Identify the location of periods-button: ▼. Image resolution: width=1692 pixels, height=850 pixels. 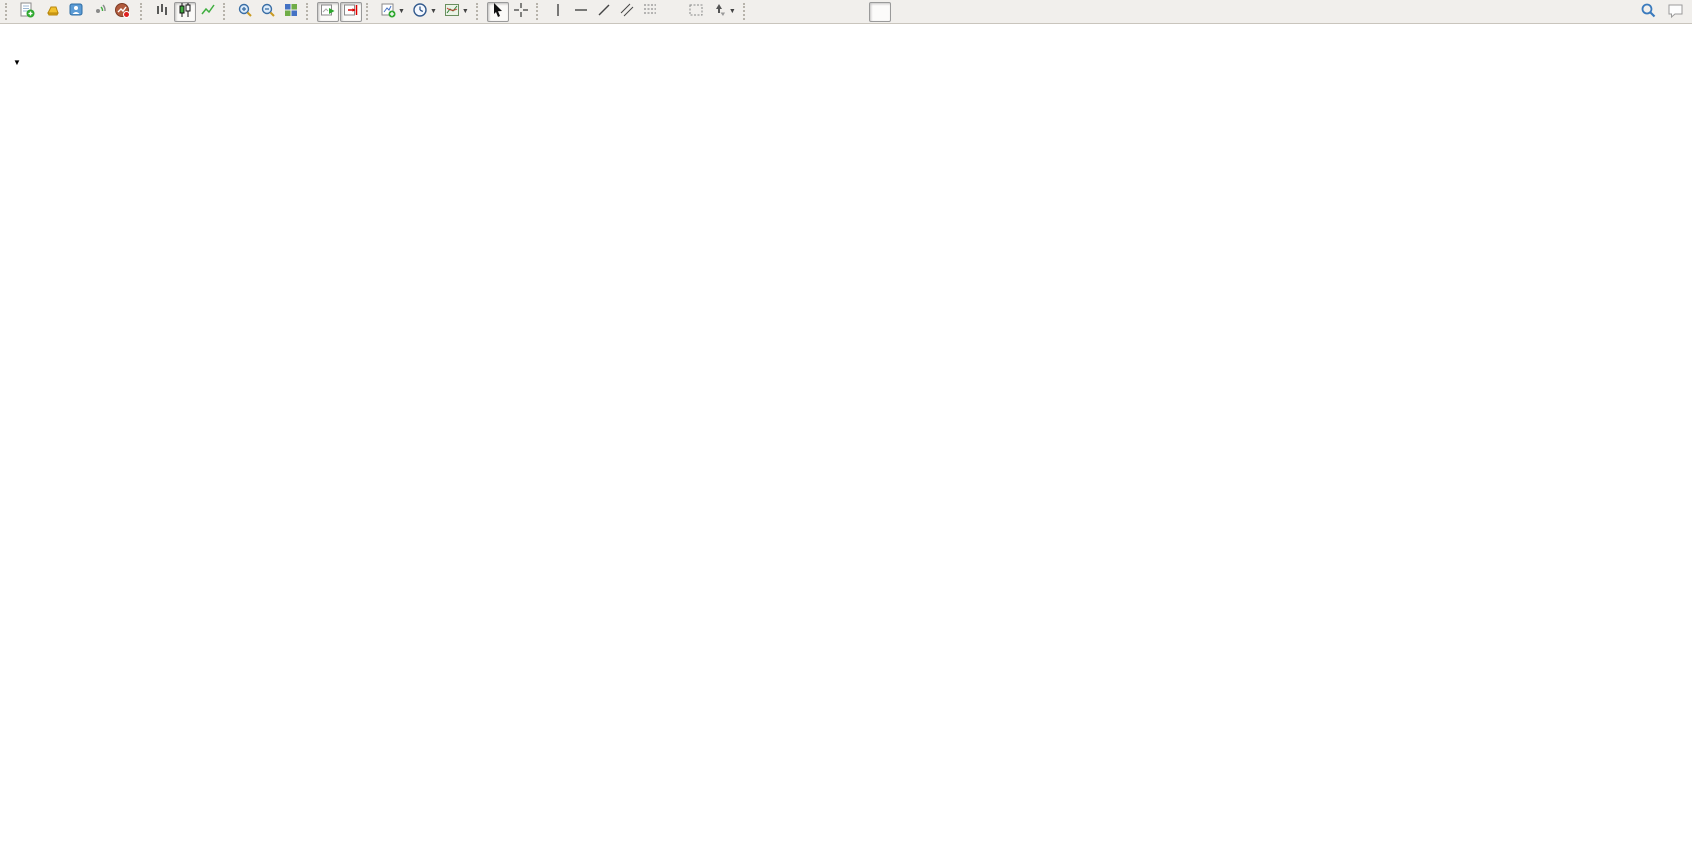
(424, 12).